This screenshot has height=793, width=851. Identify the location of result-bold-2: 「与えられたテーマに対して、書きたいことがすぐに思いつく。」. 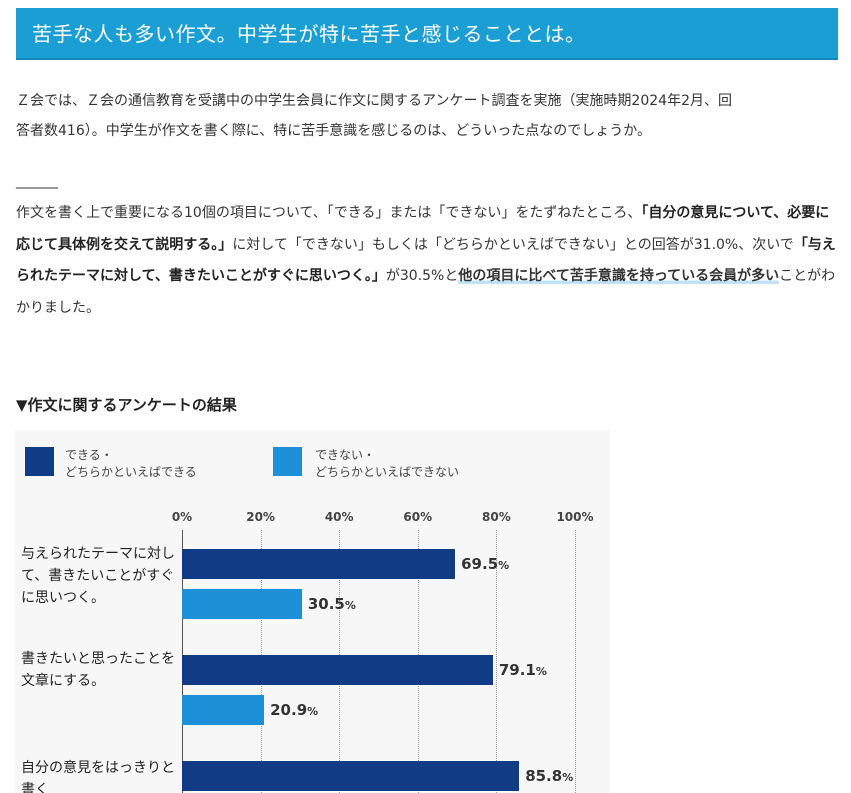
(426, 260).